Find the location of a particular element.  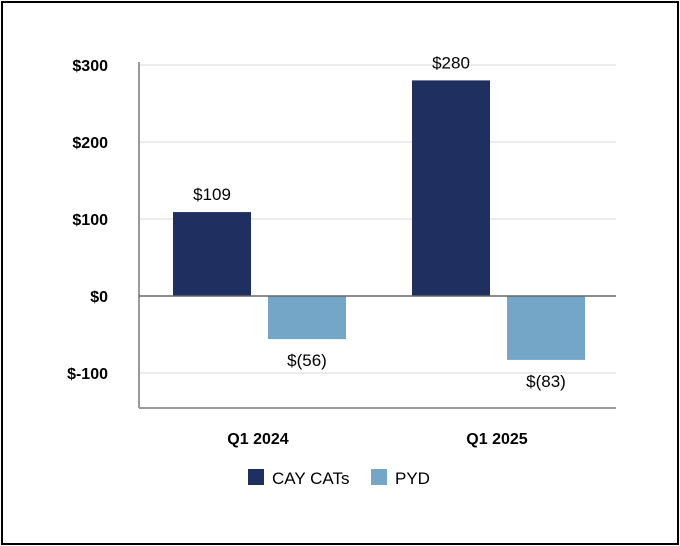

y-tick-label: $300 is located at coordinates (90, 66).